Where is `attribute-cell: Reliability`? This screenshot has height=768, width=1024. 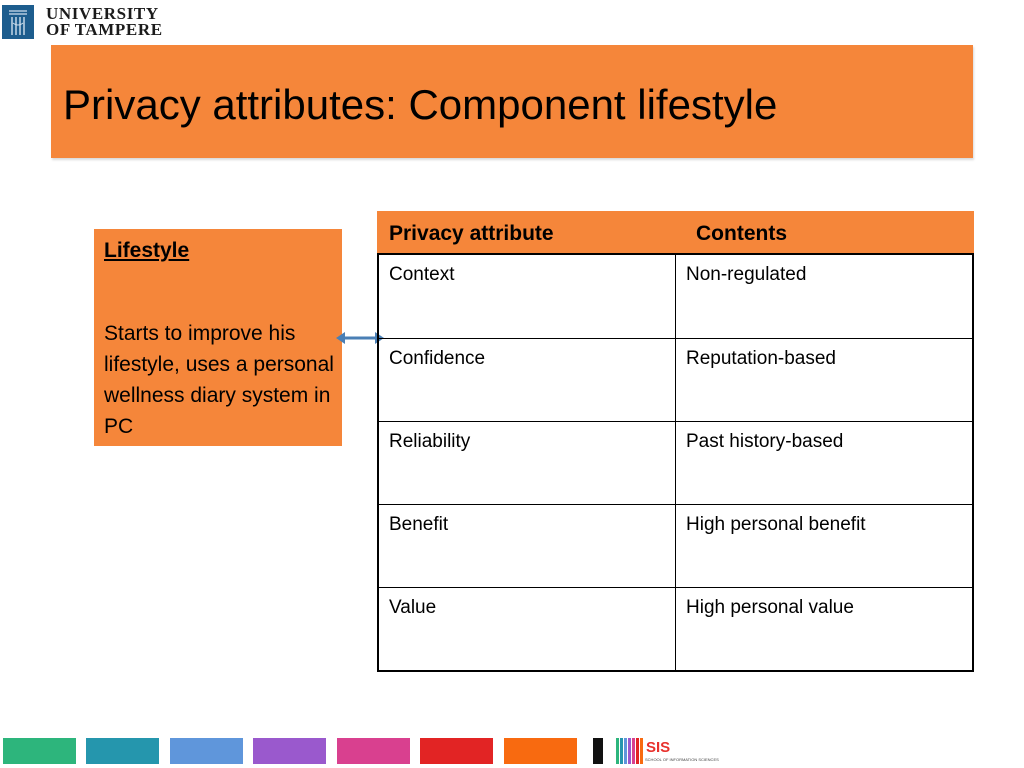
attribute-cell: Reliability is located at coordinates (527, 463).